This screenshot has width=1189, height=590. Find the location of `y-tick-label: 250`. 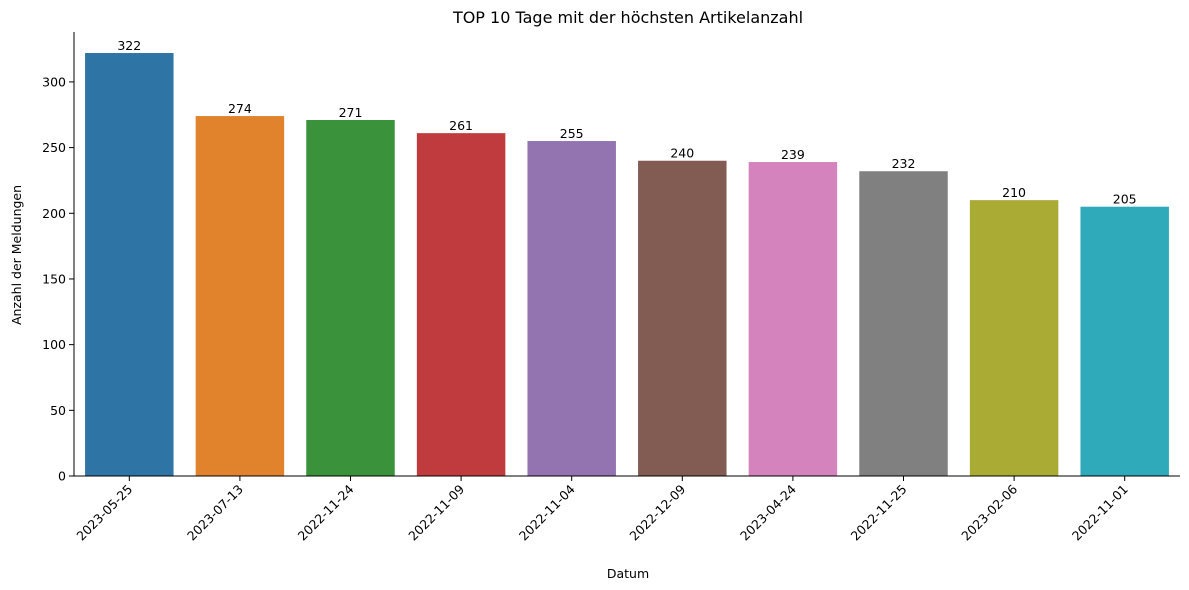

y-tick-label: 250 is located at coordinates (54, 147).